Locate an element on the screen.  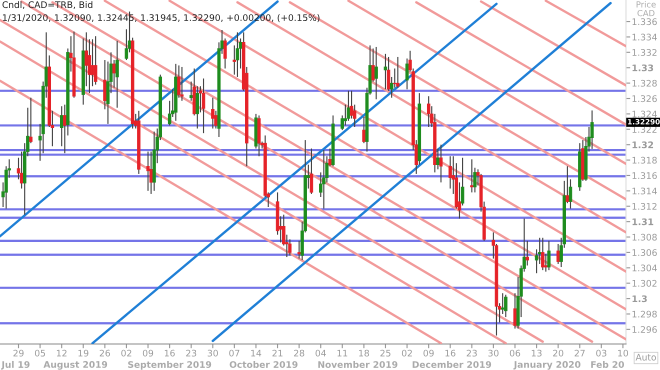
y-tick-label: 1.314 is located at coordinates (644, 191).